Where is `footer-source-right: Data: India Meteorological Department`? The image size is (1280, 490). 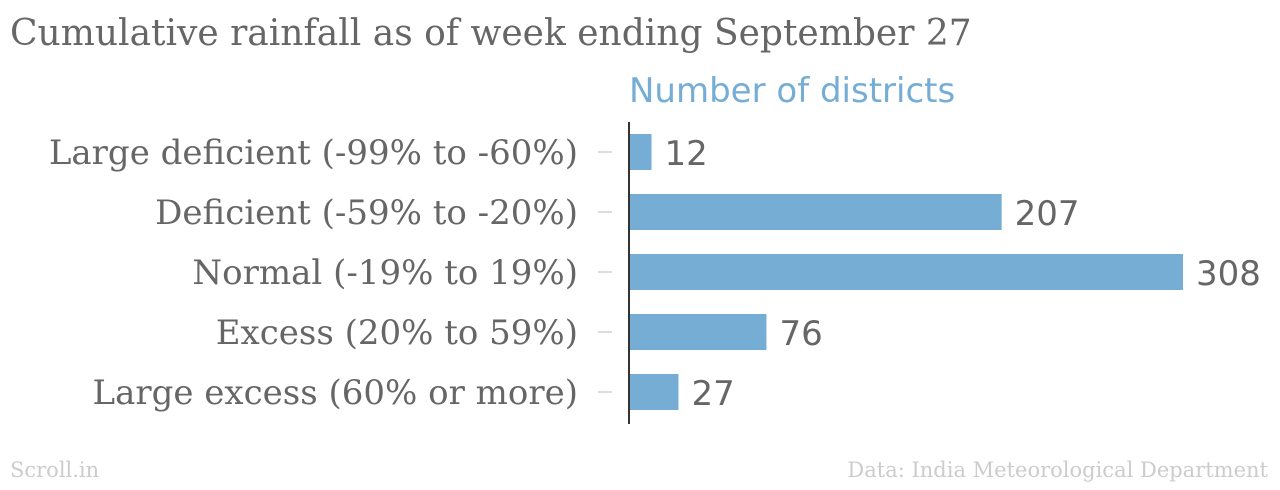
footer-source-right: Data: India Meteorological Department is located at coordinates (1057, 470).